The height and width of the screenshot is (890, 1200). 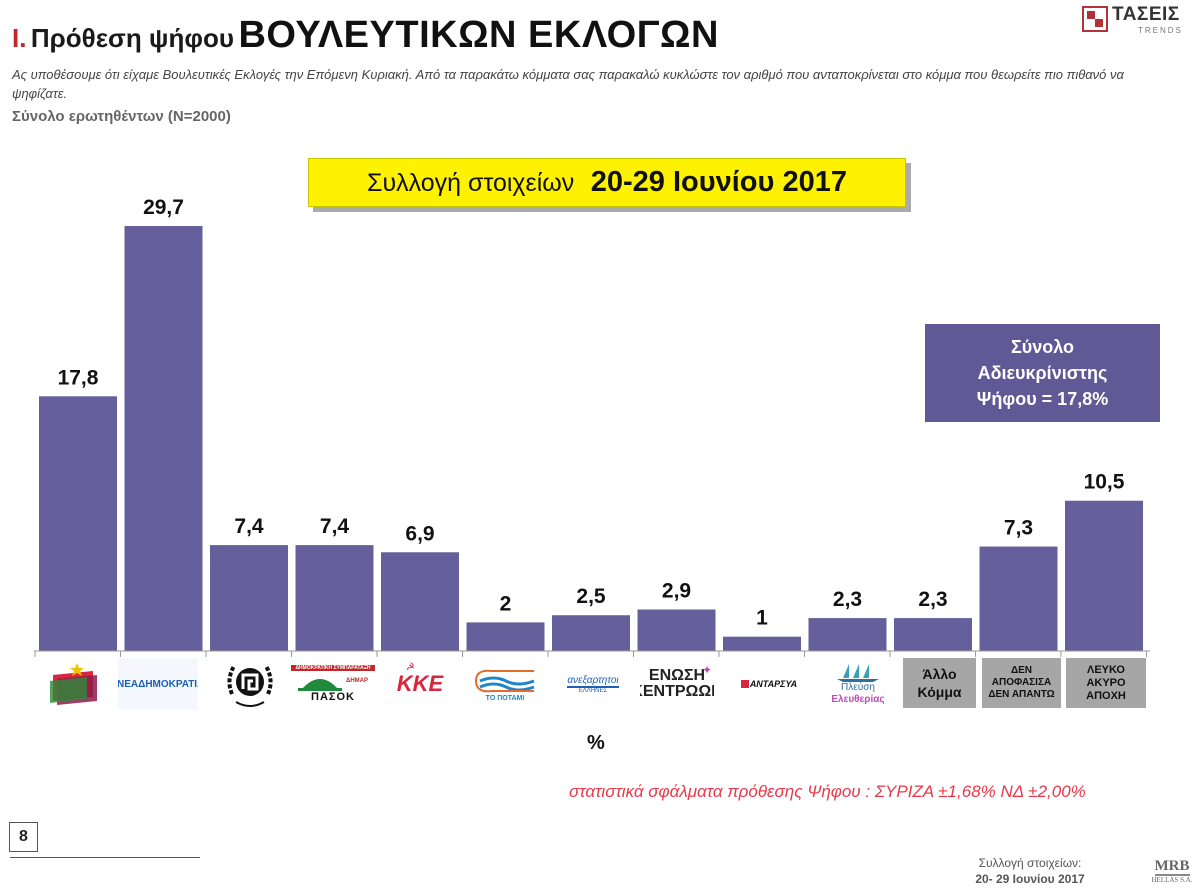 I want to click on footer-source-dates: 20- 29 Ιουνίου 2017, so click(x=1030, y=879).